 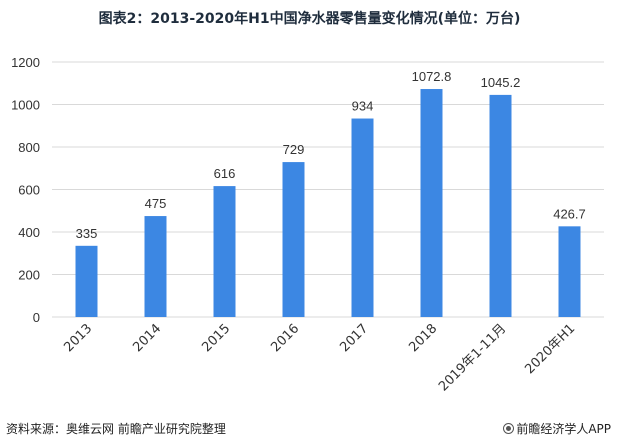 I want to click on value-label: 426.7, so click(x=569, y=213).